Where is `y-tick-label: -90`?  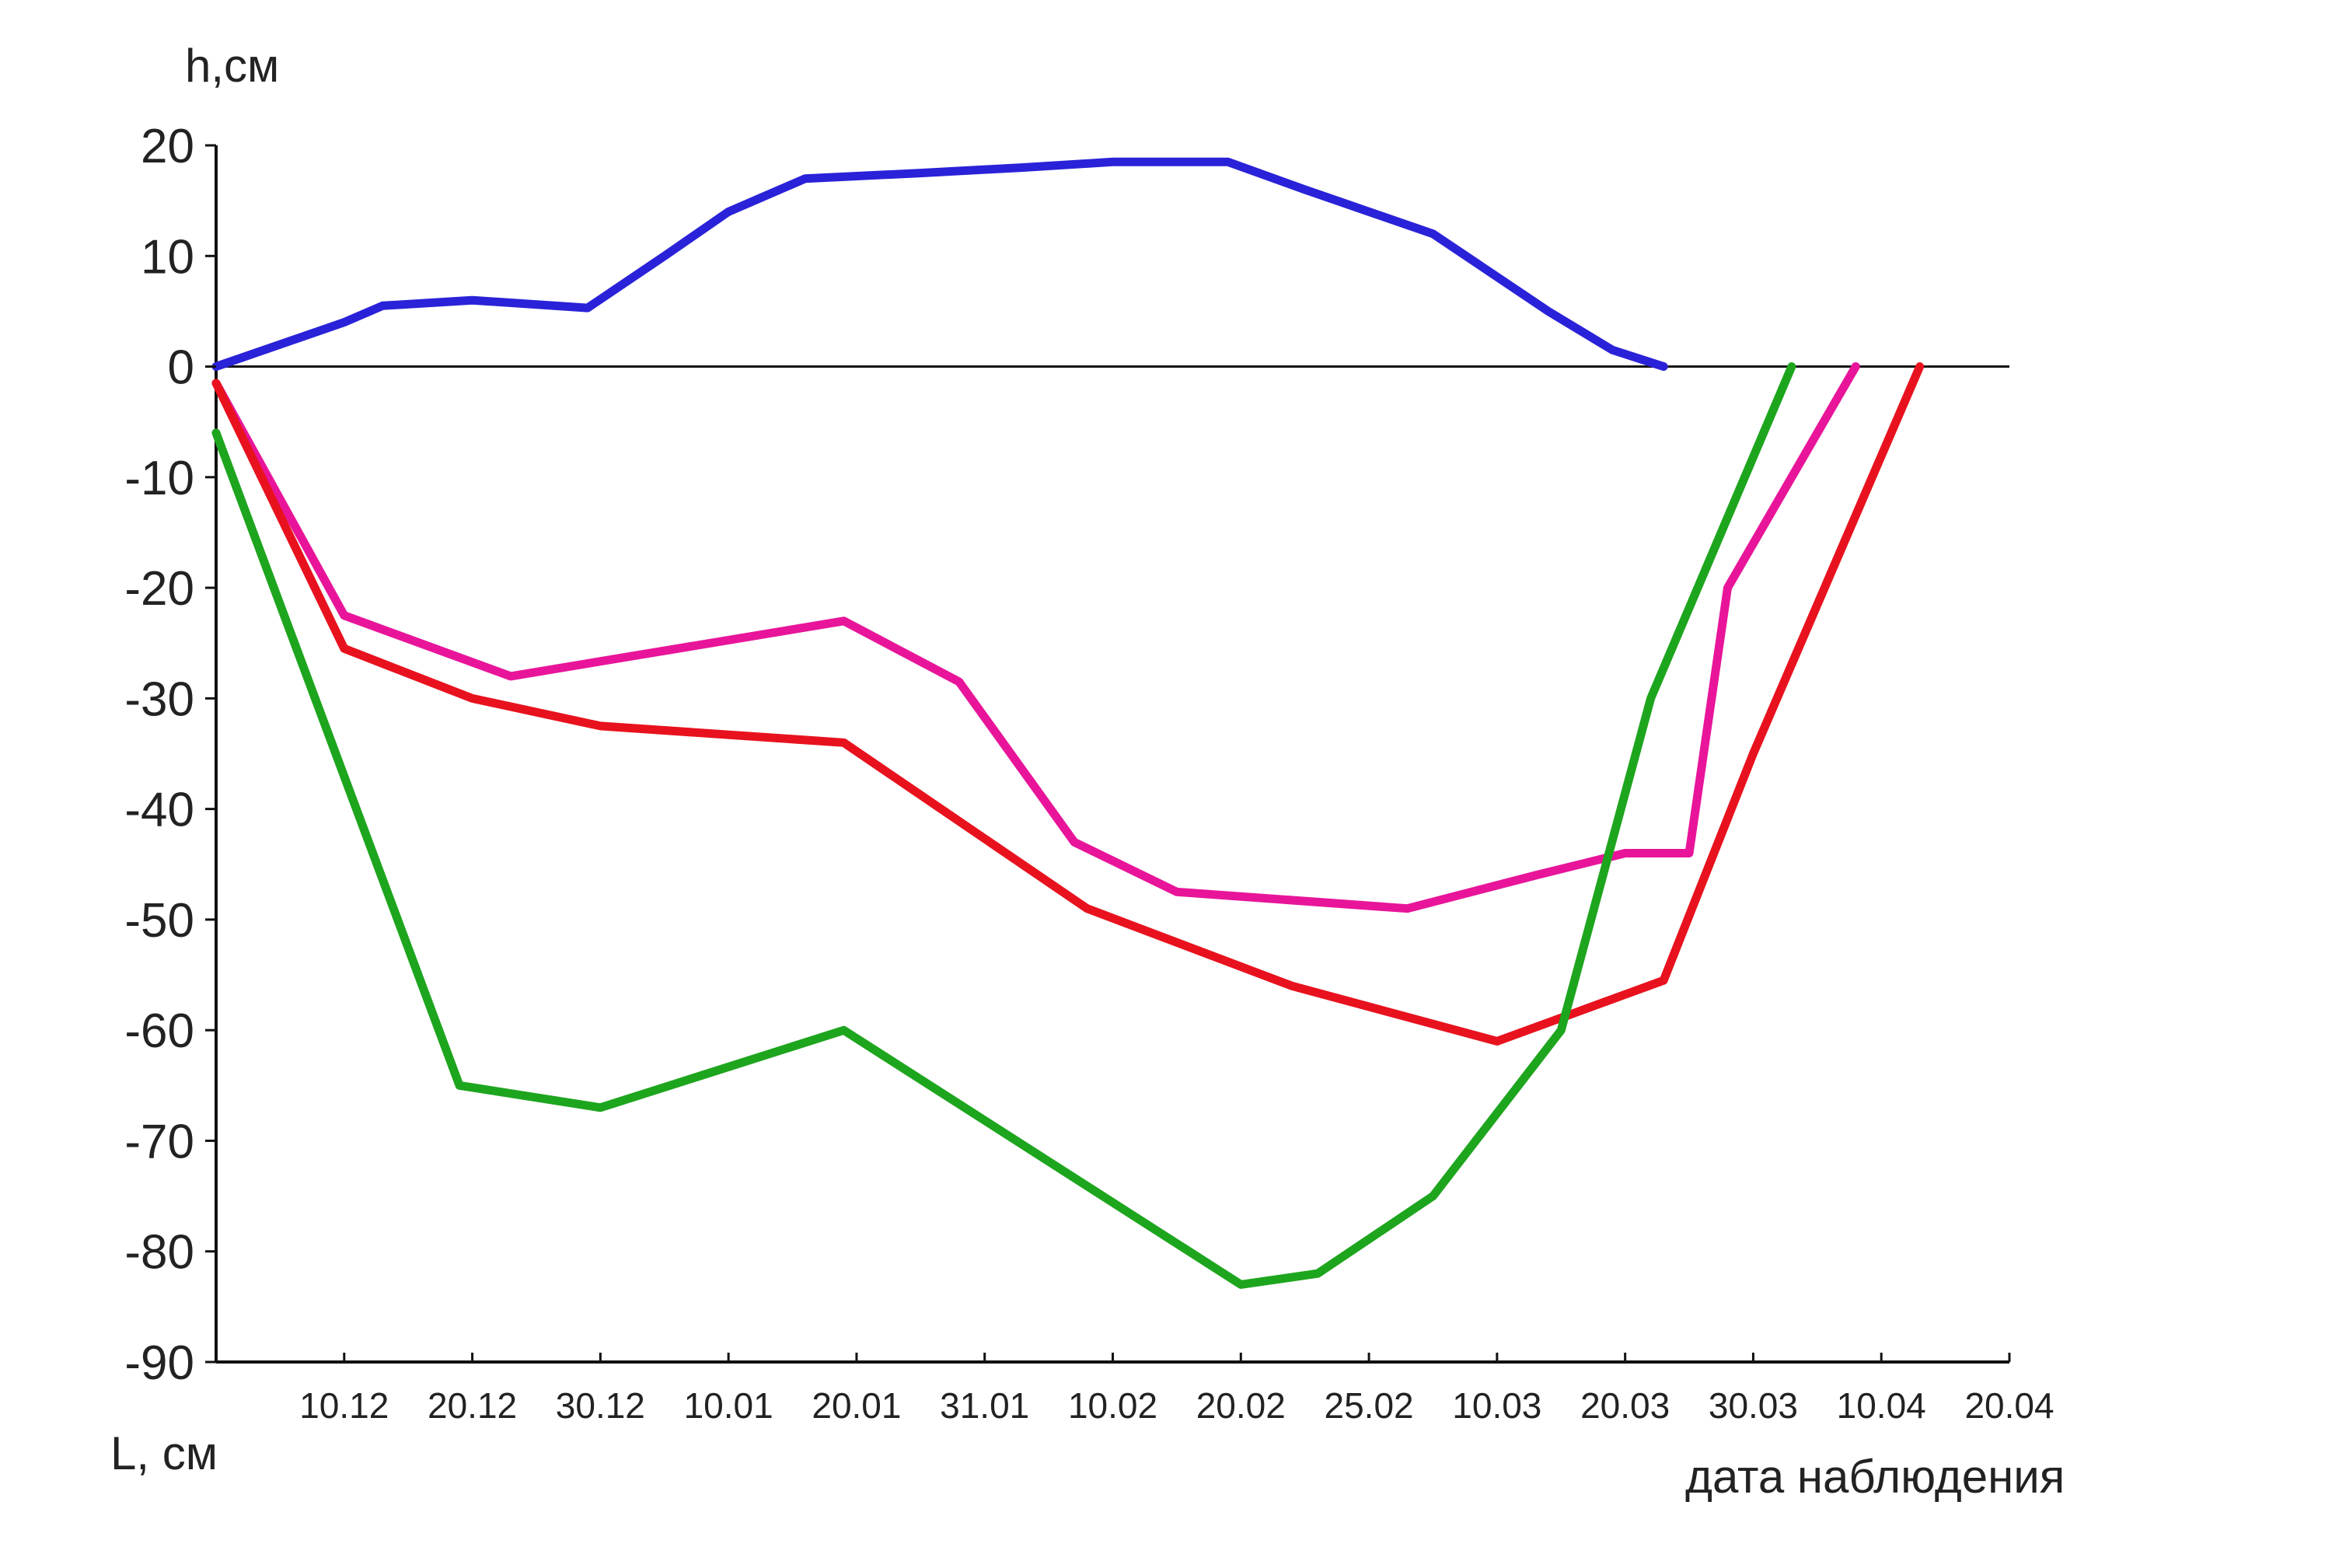
y-tick-label: -90 is located at coordinates (159, 1363).